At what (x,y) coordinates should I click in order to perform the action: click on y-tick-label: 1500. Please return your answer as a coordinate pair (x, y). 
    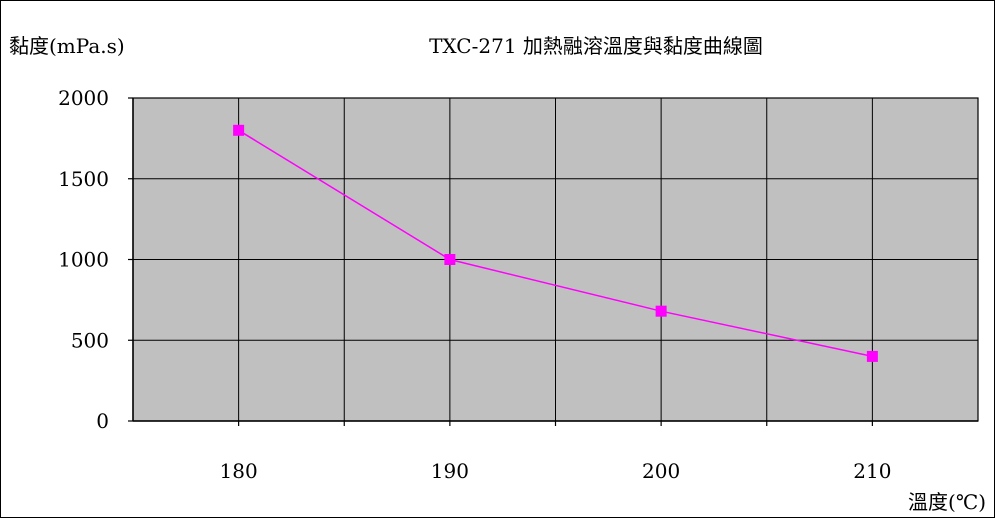
    Looking at the image, I should click on (83, 179).